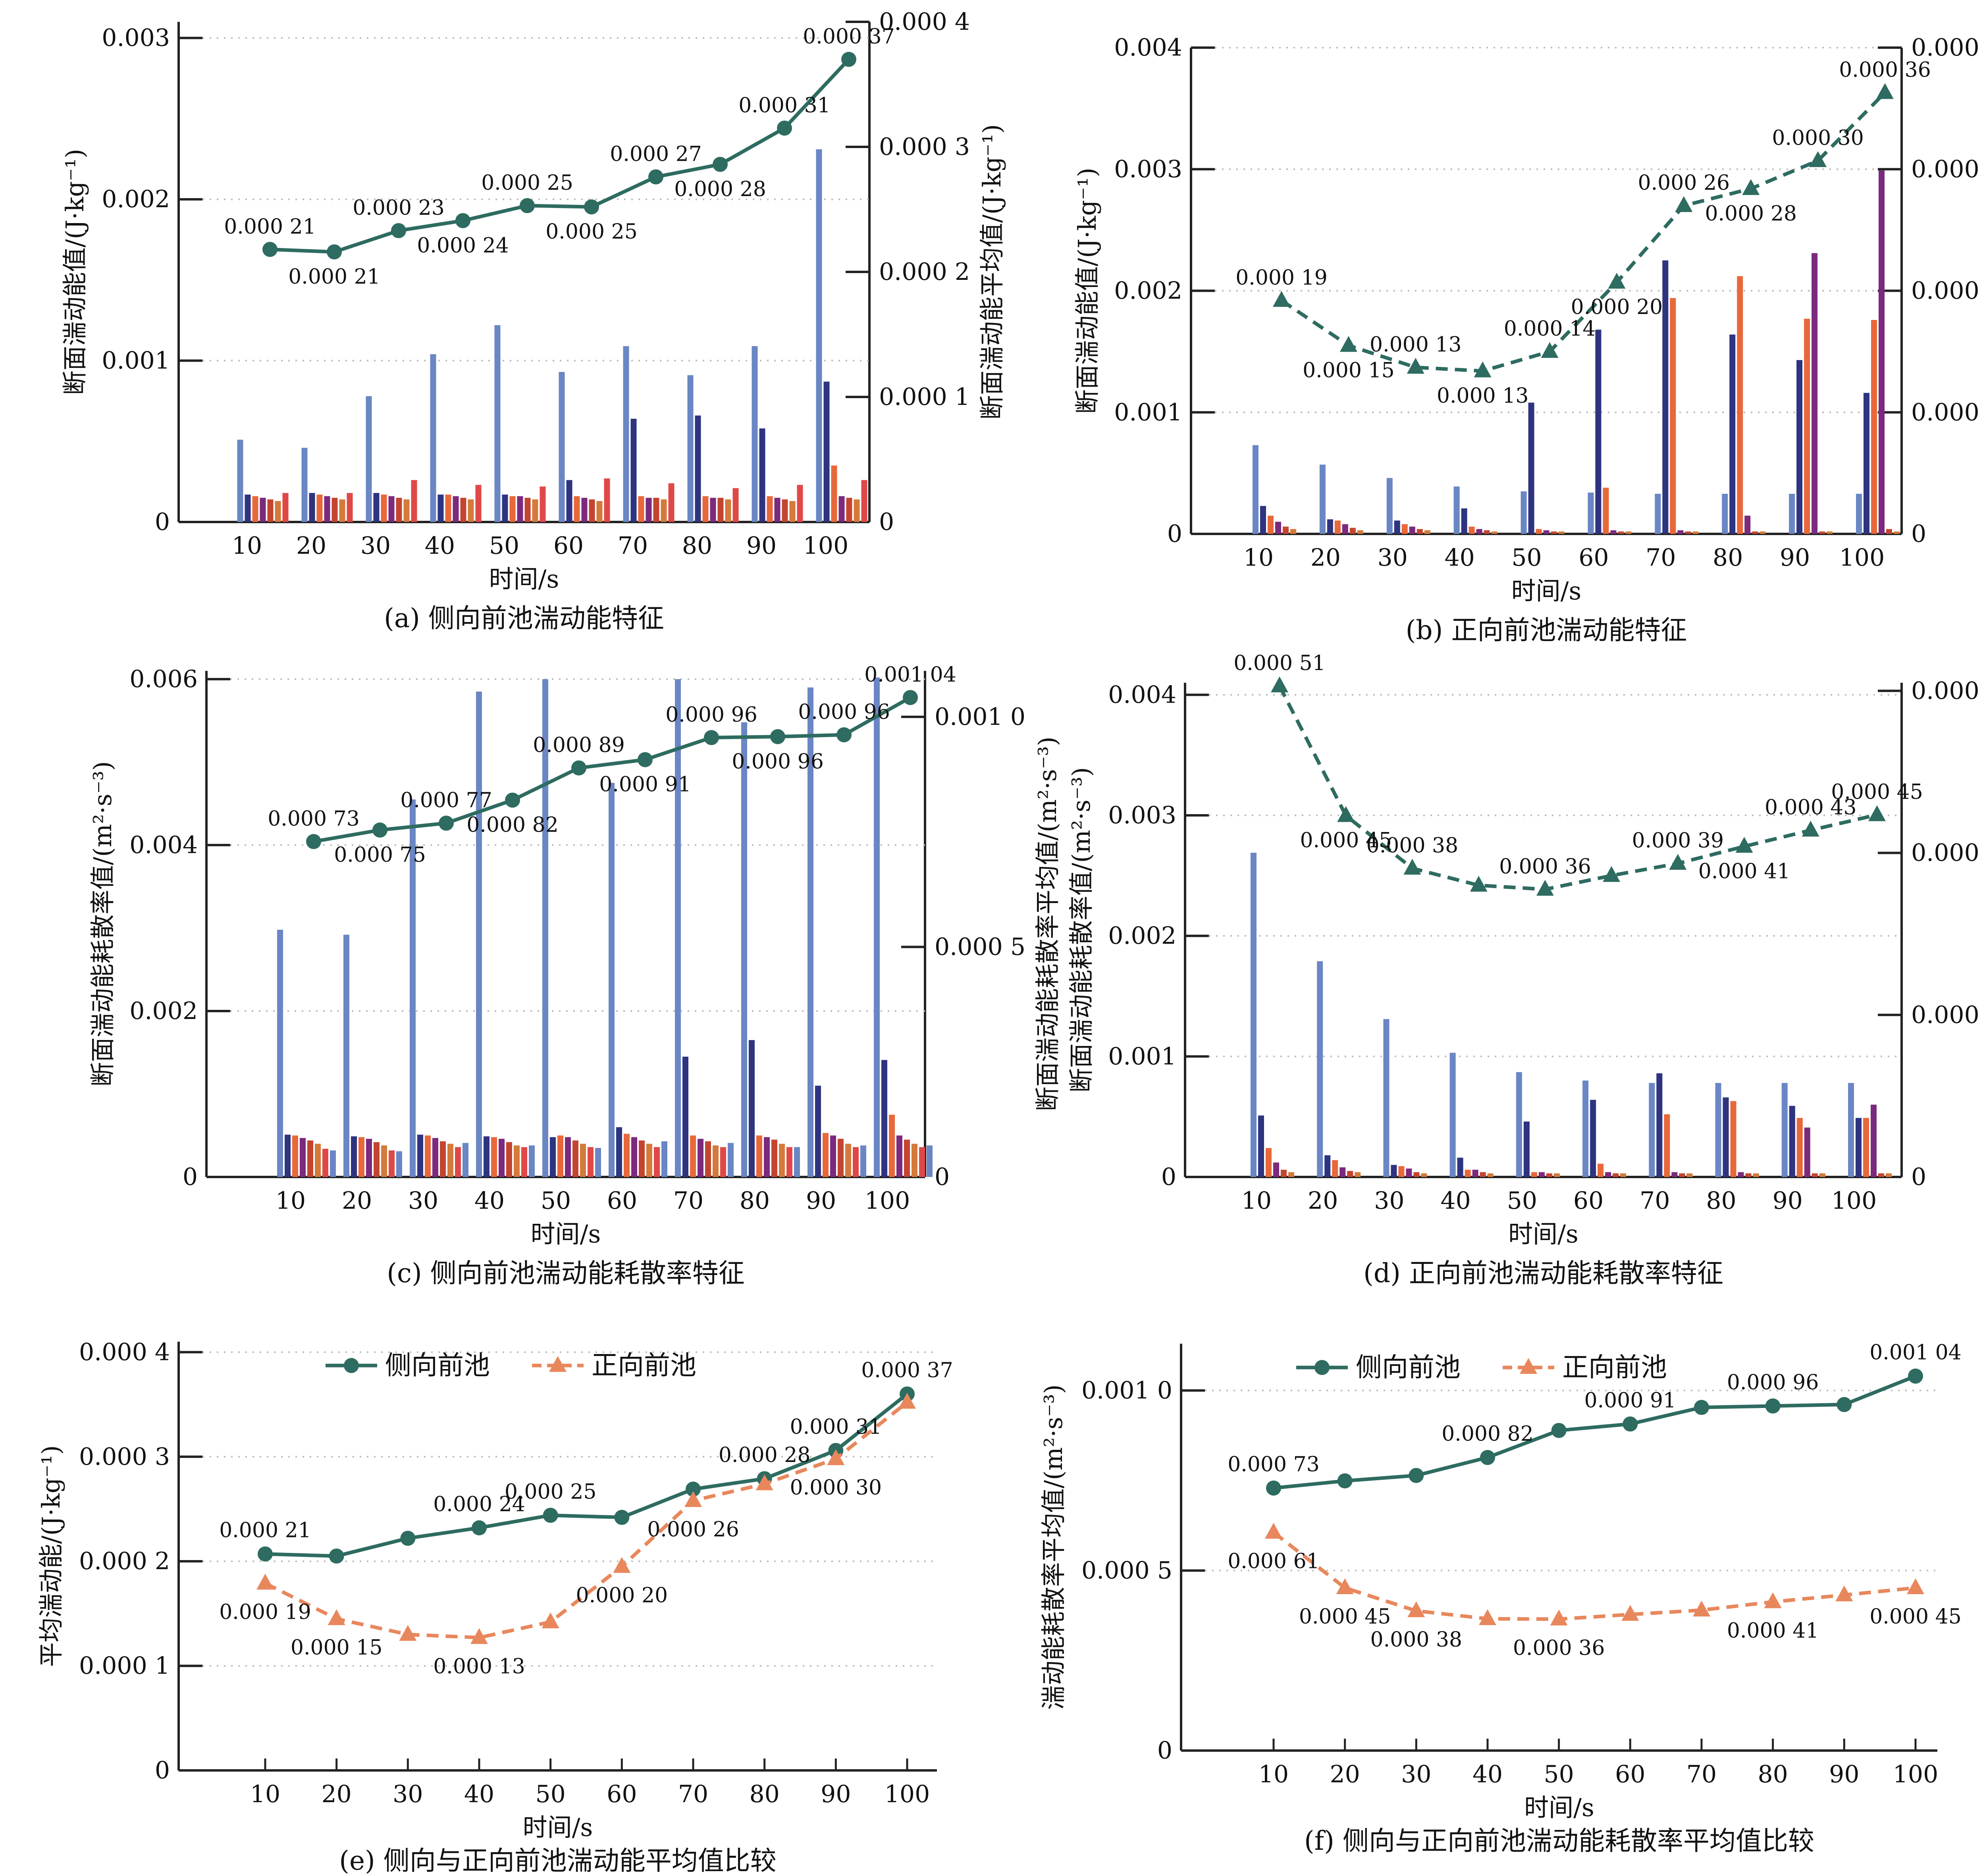 The width and height of the screenshot is (1985, 1876). What do you see at coordinates (1087, 291) in the screenshot?
I see `y-axis-label-left: 断面湍动能值/(J·kg⁻¹)` at bounding box center [1087, 291].